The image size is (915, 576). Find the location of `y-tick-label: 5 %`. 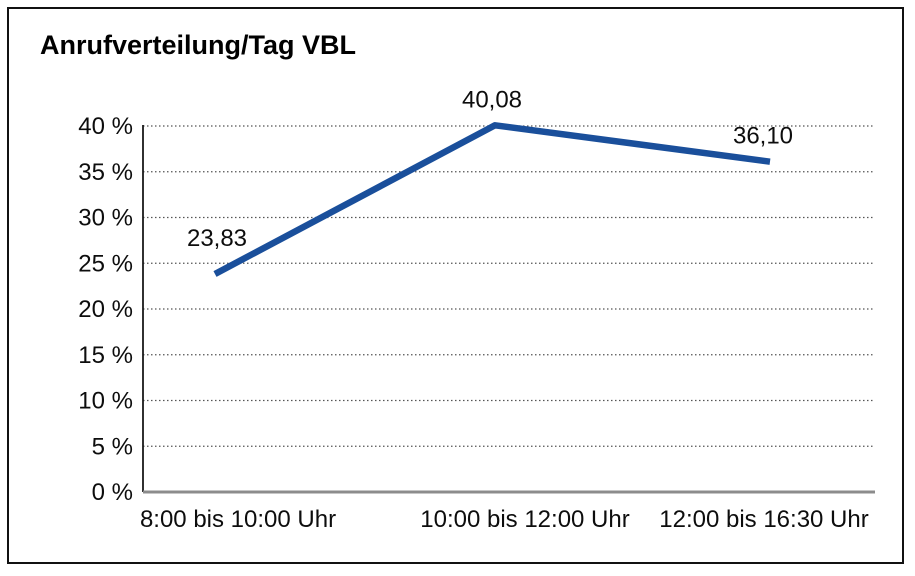

y-tick-label: 5 % is located at coordinates (112, 446).